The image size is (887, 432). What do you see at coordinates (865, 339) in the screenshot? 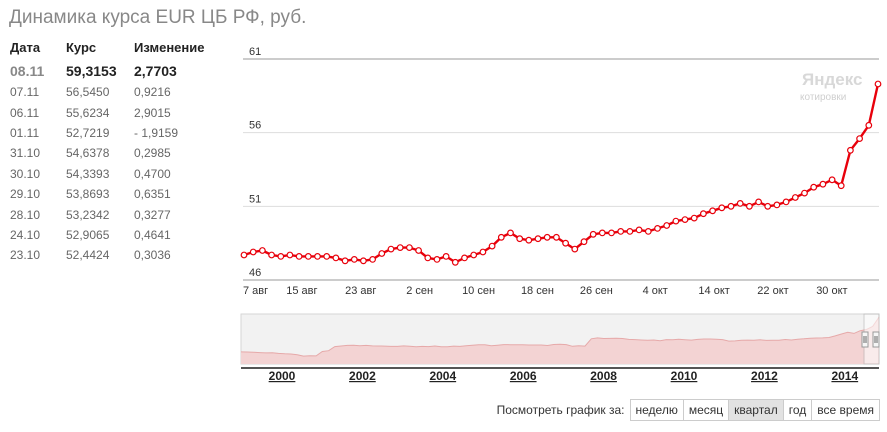
I see `navigator-handle-left` at bounding box center [865, 339].